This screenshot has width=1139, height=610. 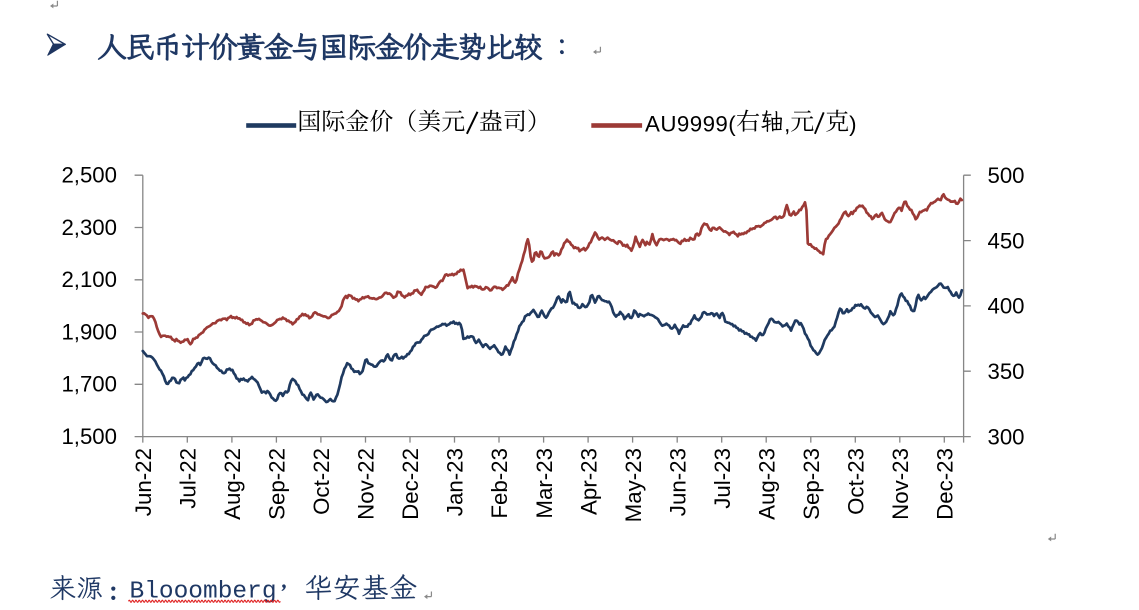 What do you see at coordinates (455, 482) in the screenshot?
I see `svg-text: Jan-23` at bounding box center [455, 482].